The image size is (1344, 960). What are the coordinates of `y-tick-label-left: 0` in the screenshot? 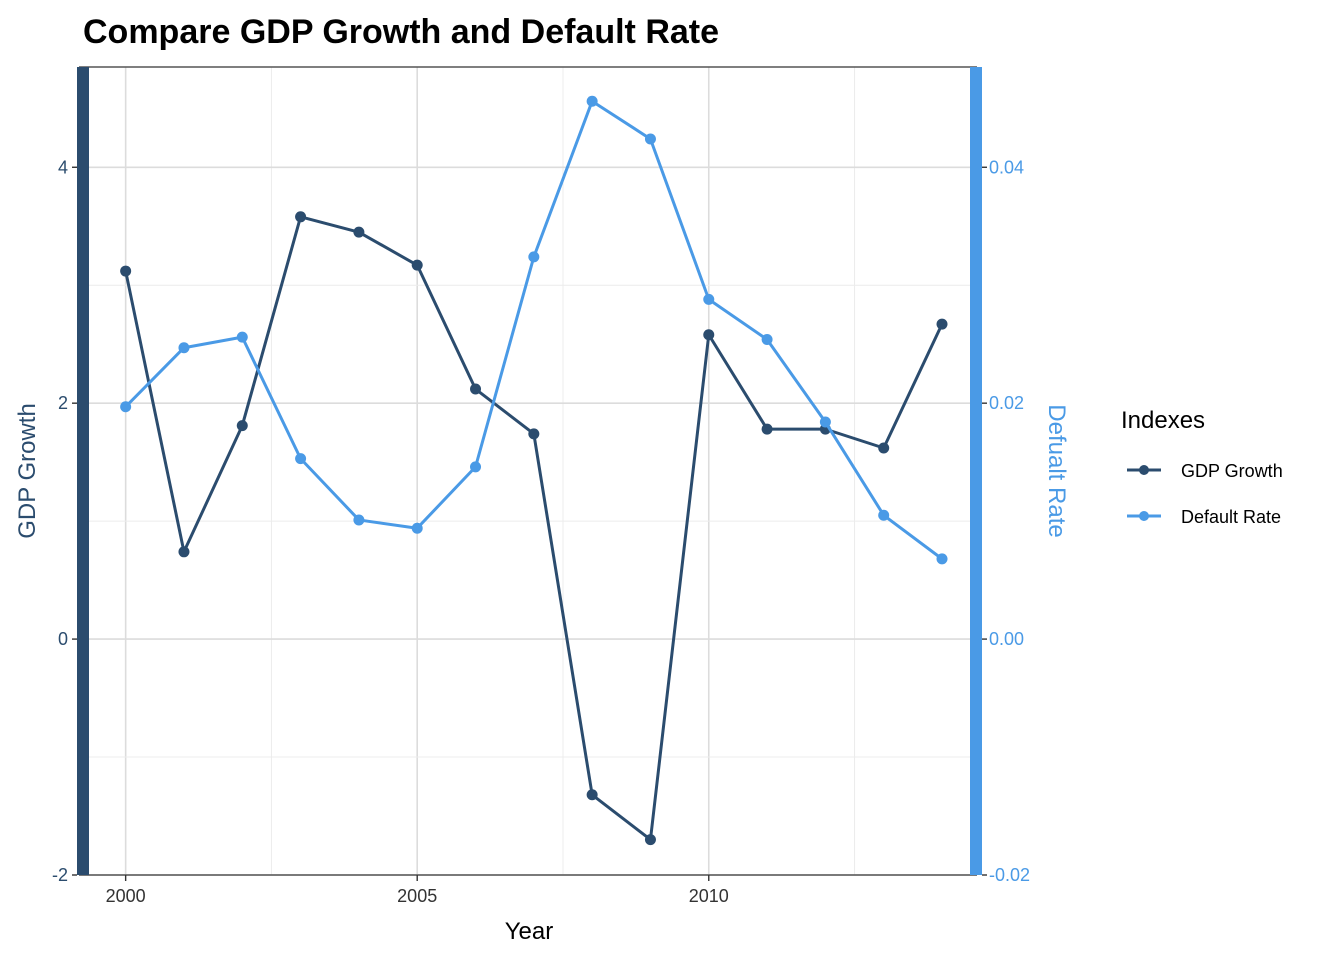 It's located at (63, 639).